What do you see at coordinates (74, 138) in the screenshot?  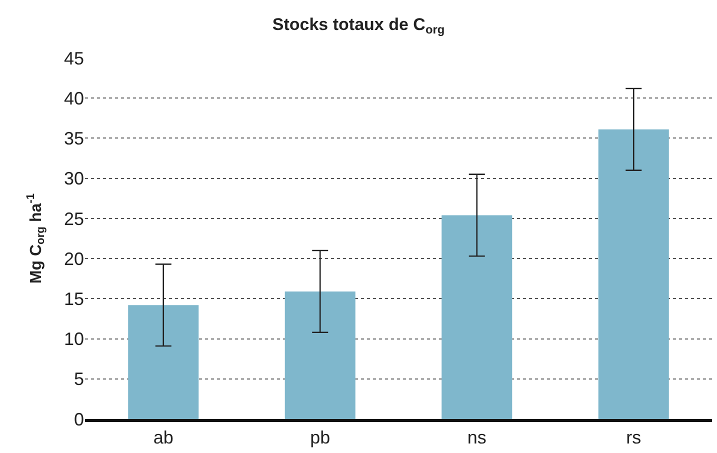 I see `y-tick-label: 35` at bounding box center [74, 138].